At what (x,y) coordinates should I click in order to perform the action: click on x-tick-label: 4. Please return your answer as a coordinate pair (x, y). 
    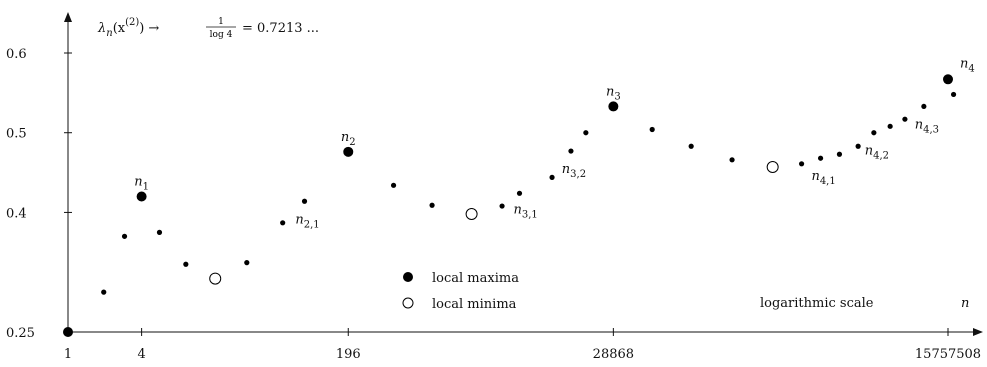
    Looking at the image, I should click on (141, 354).